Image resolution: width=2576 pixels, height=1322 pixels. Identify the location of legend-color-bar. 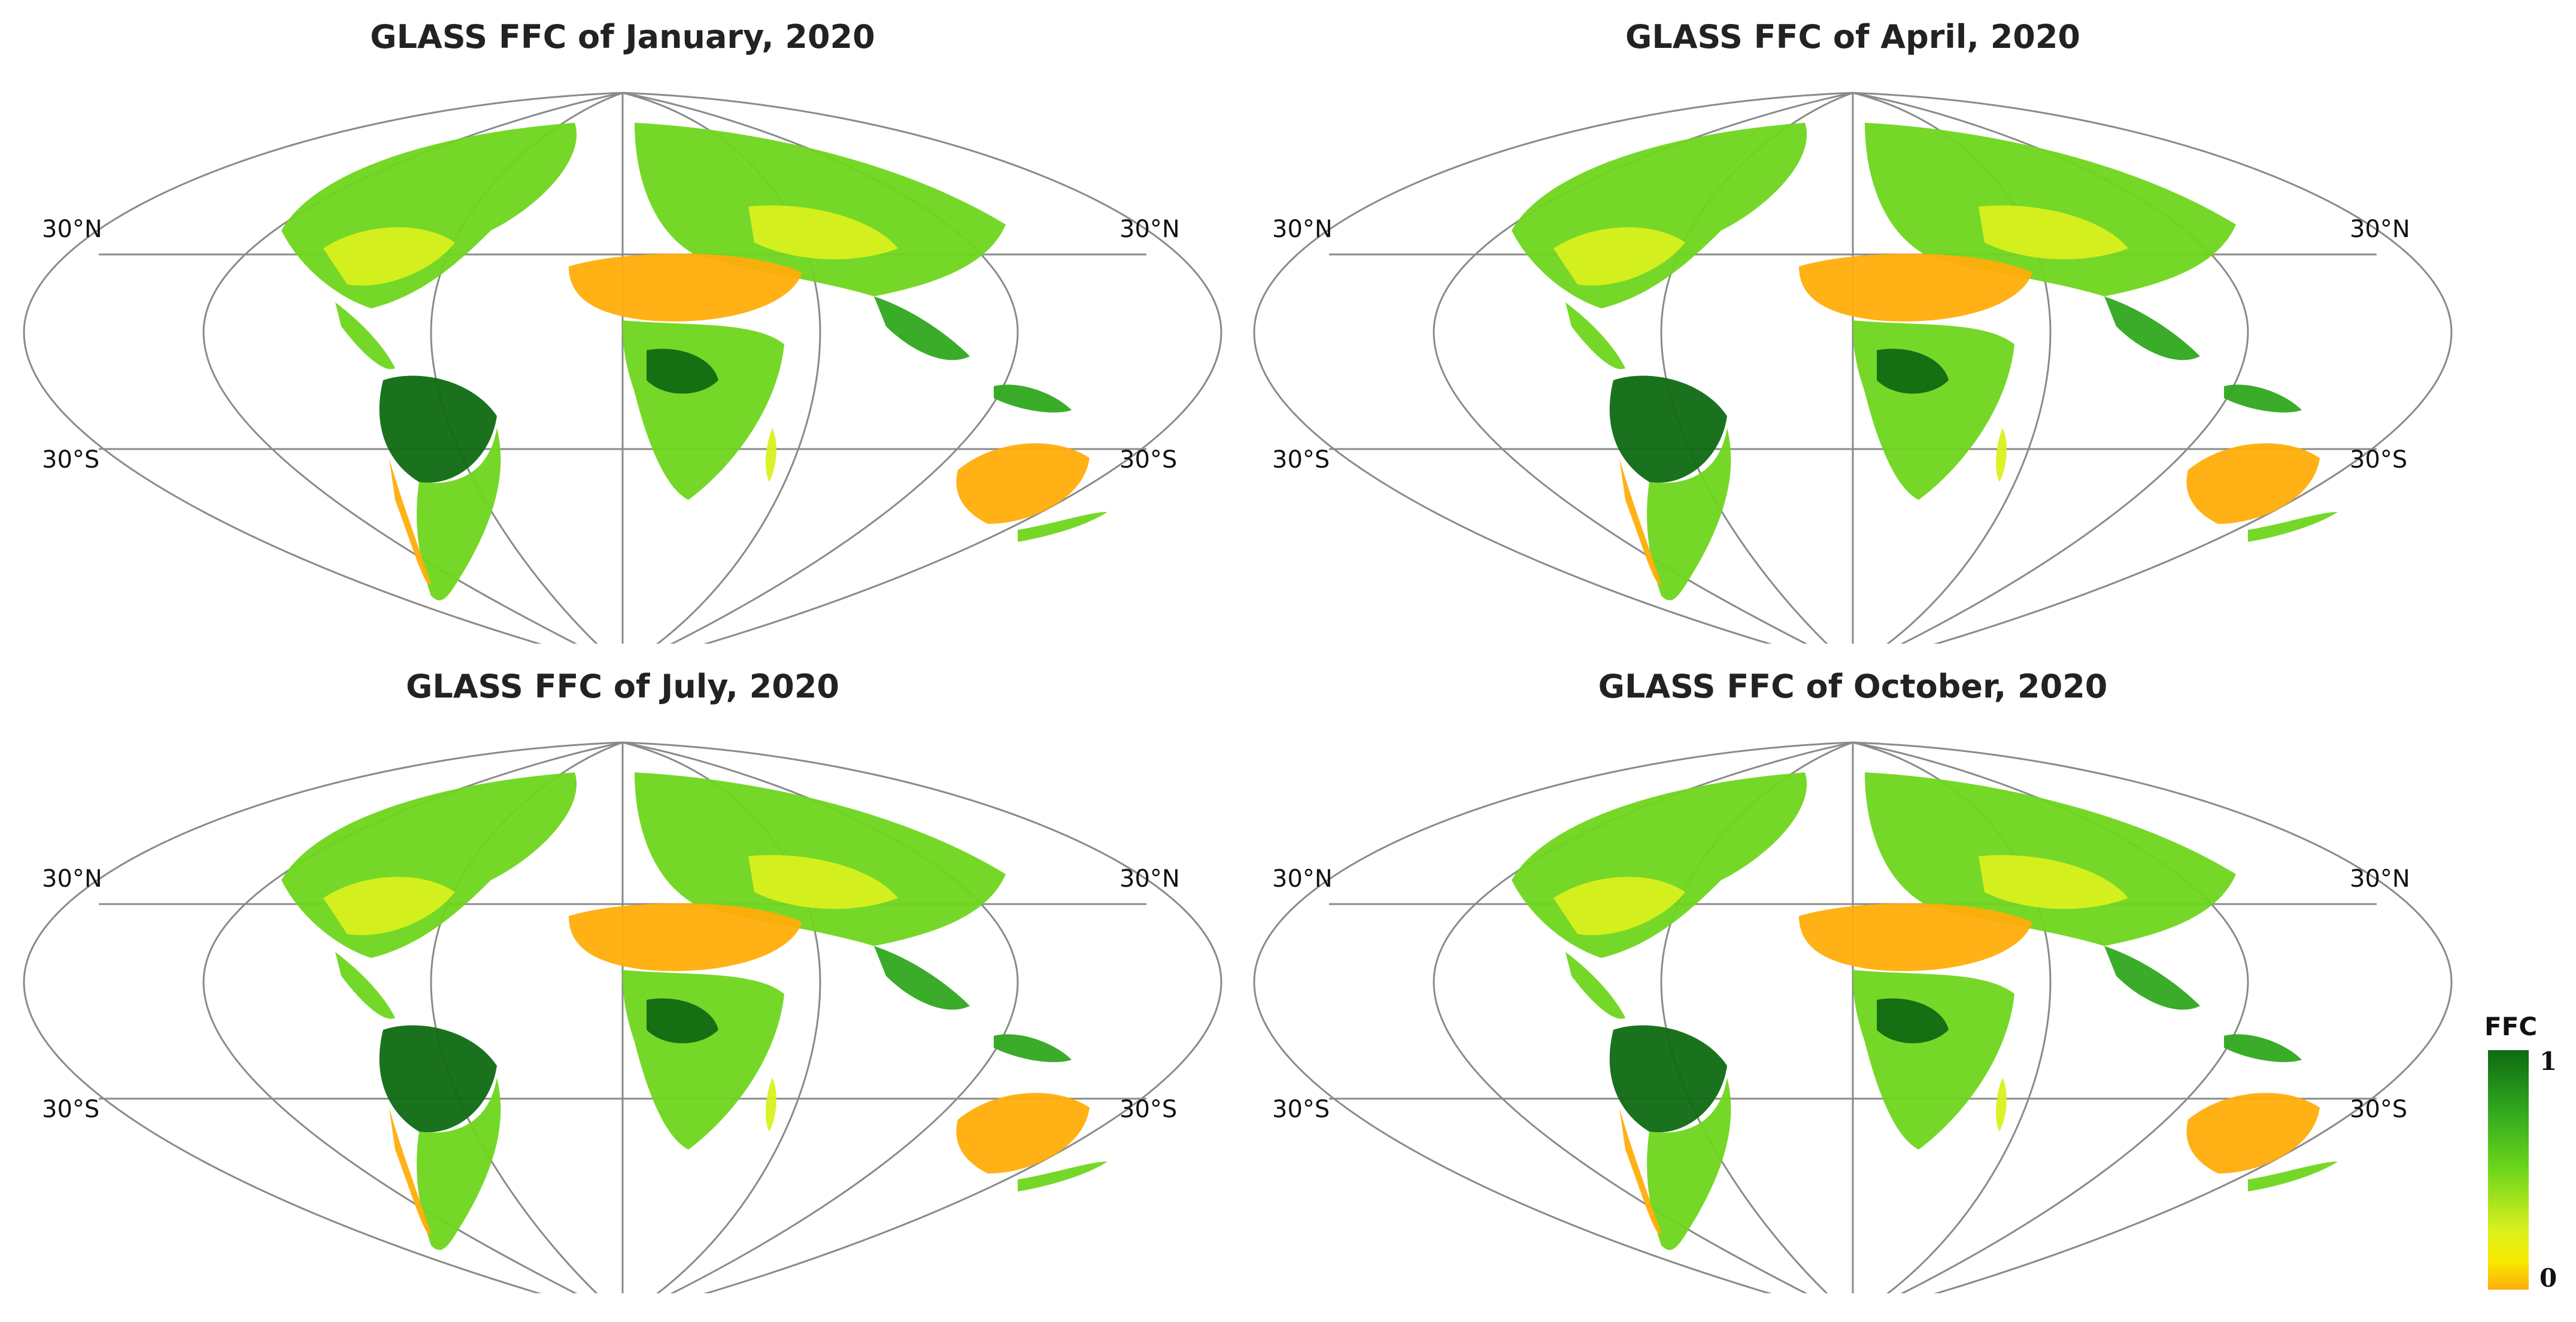
(2508, 1170).